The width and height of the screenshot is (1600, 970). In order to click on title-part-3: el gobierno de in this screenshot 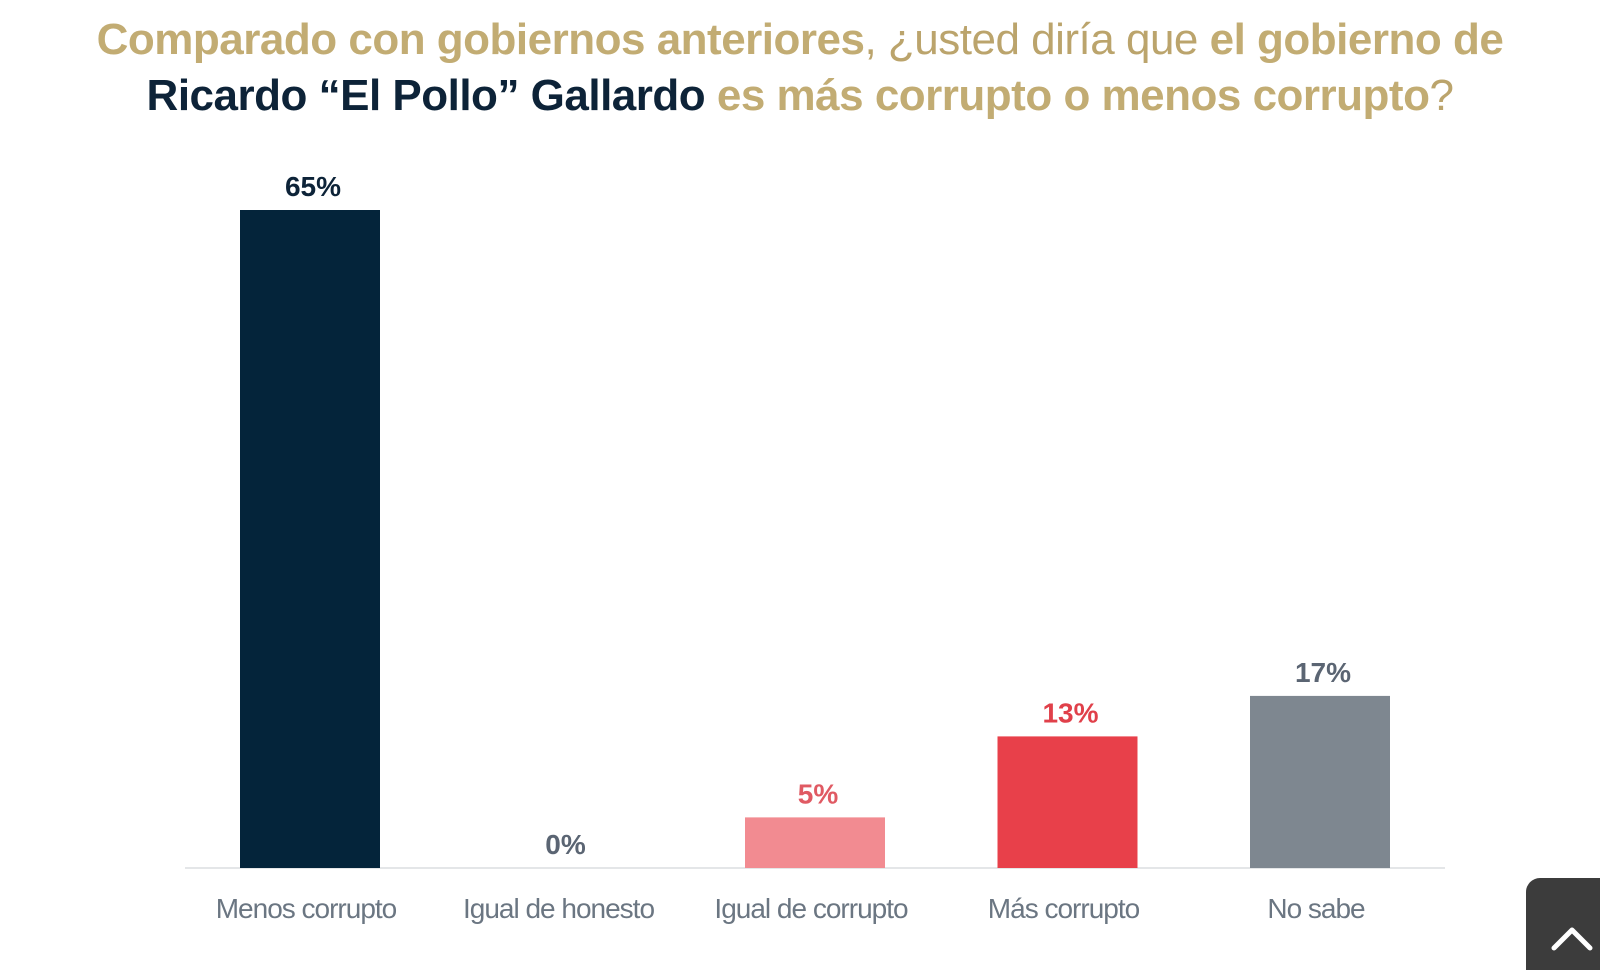, I will do `click(1356, 39)`.